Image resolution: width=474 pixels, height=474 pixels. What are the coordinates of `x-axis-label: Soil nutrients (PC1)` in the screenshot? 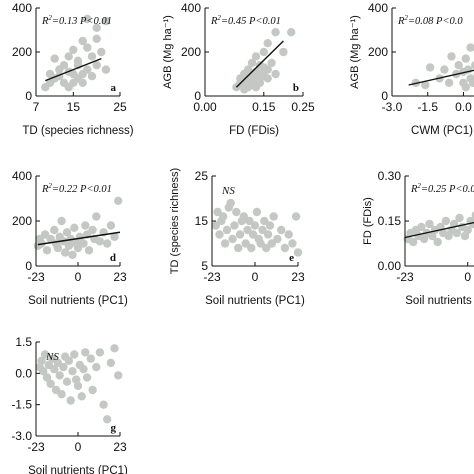 It's located at (78, 469).